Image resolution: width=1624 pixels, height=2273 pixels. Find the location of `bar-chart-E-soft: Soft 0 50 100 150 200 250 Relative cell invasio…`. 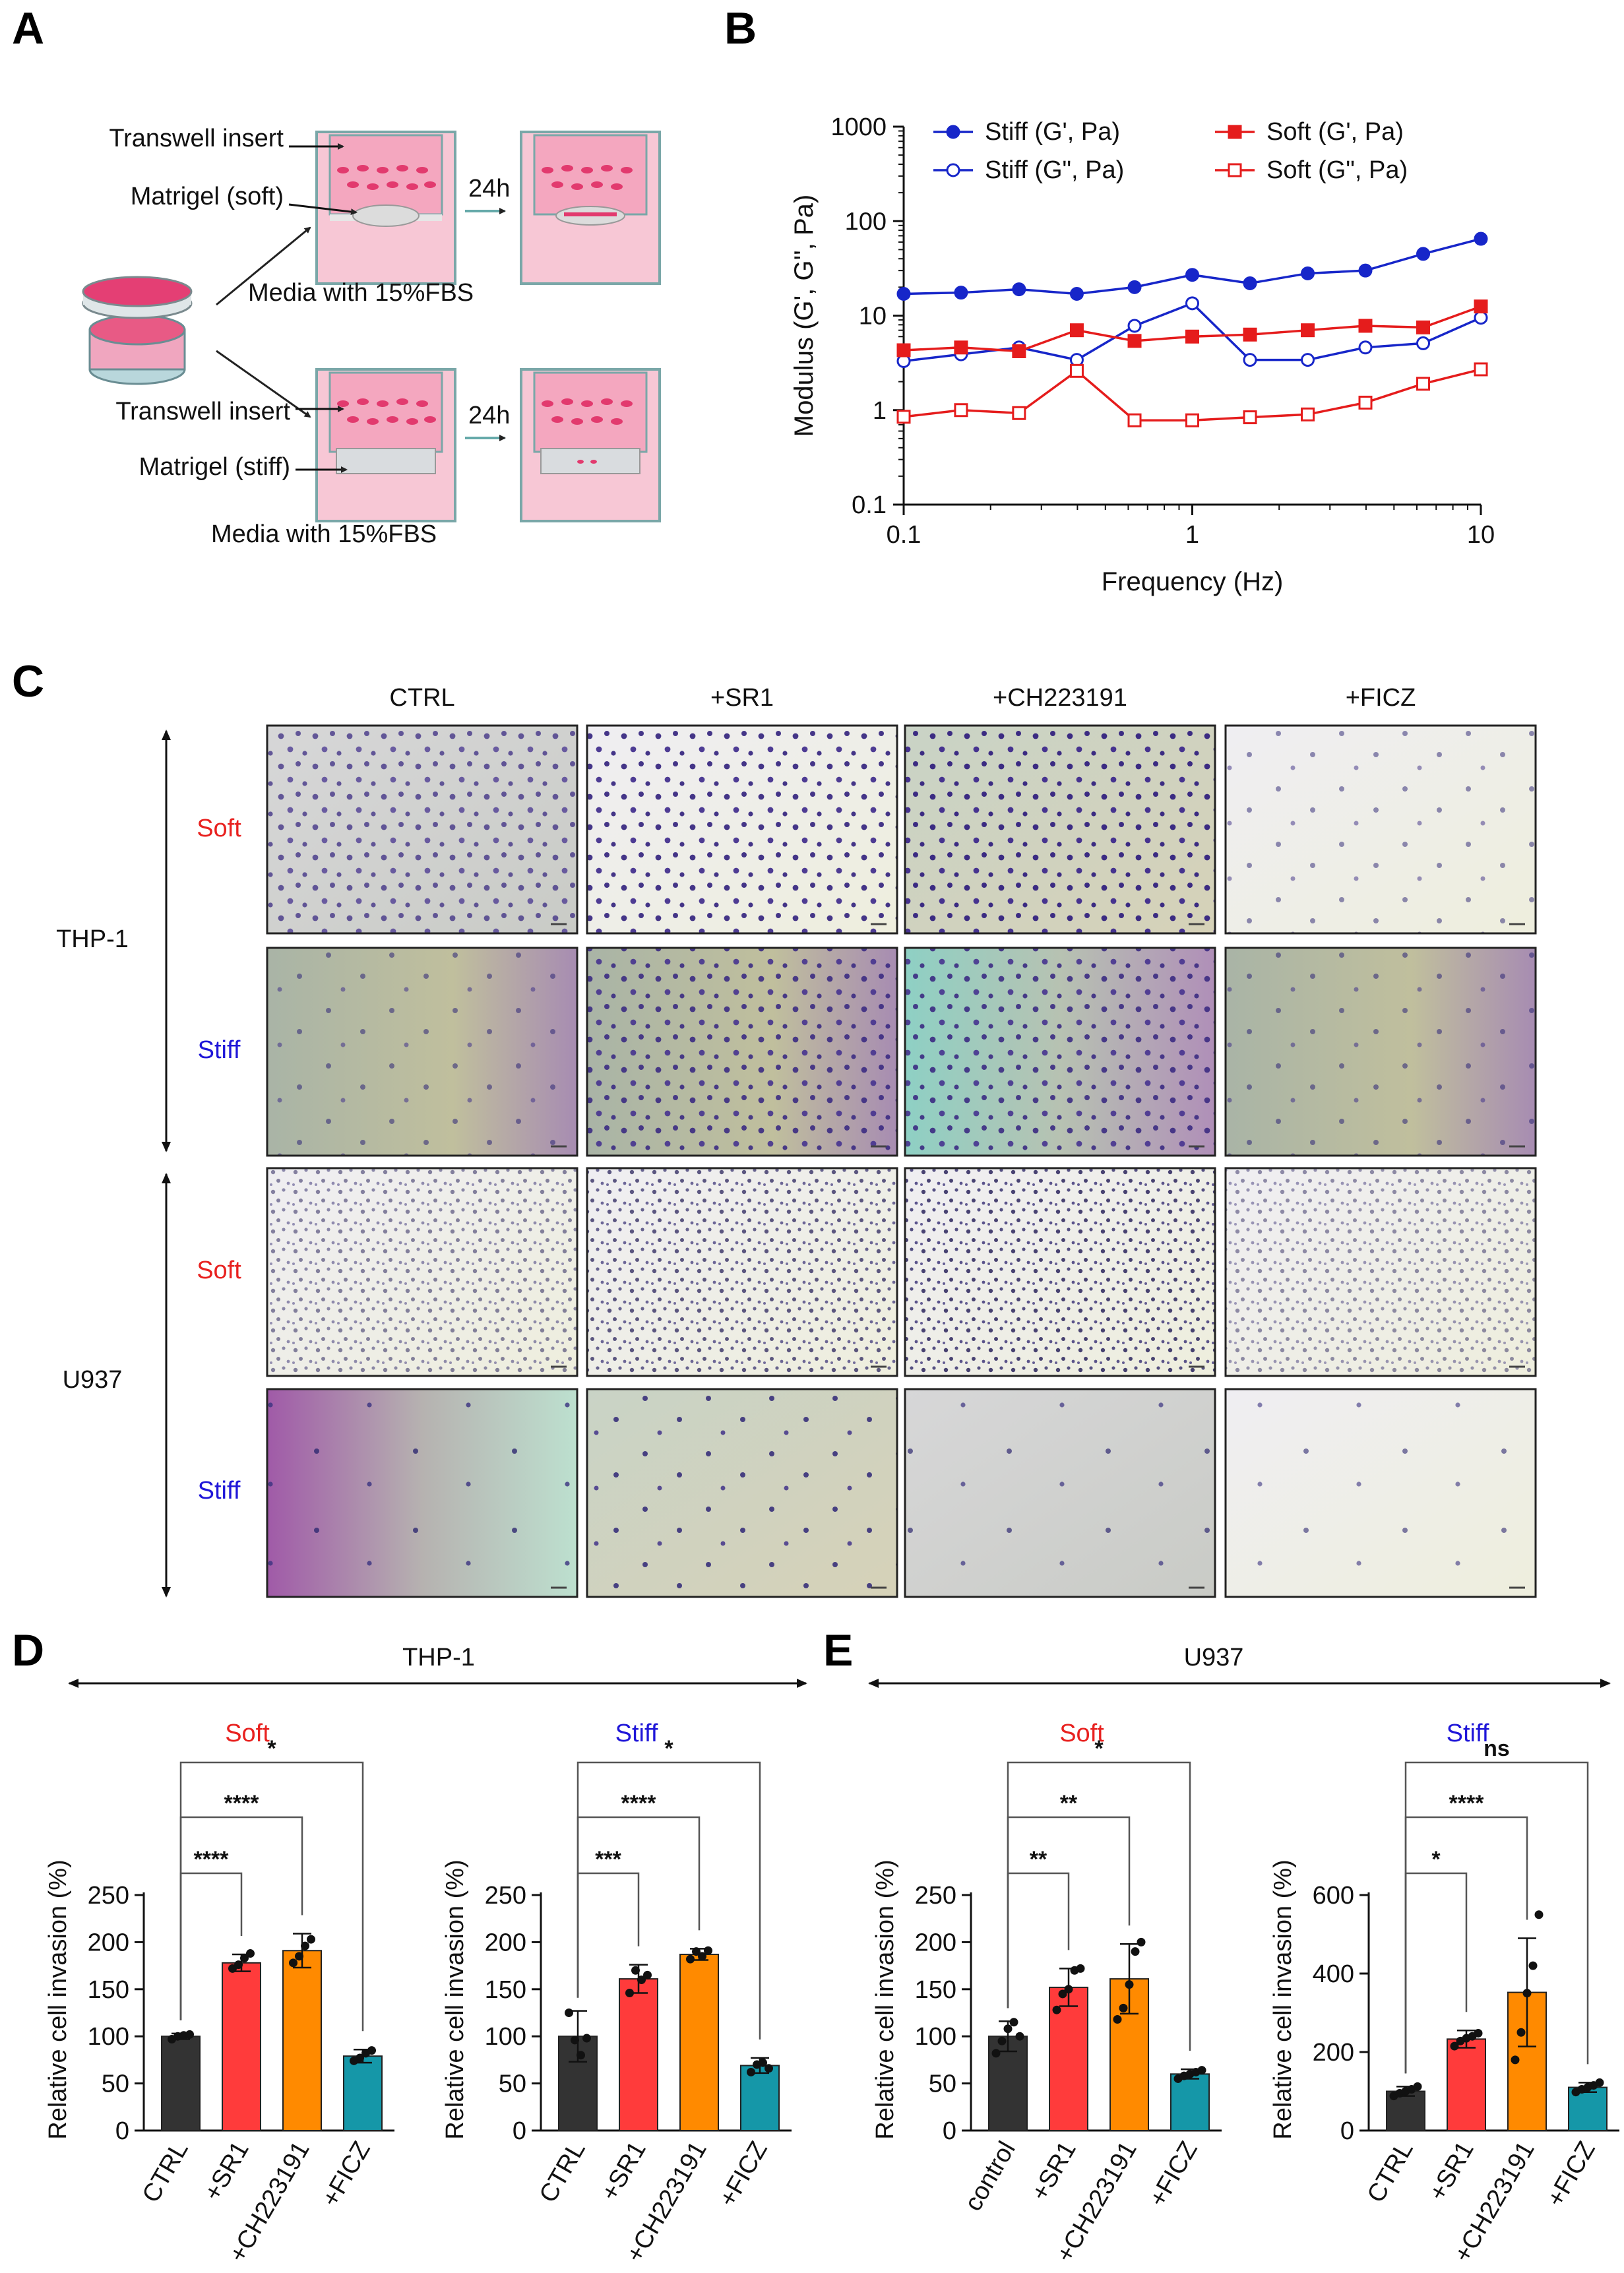

bar-chart-E-soft: Soft 0 50 100 150 200 250 Relative cell invasio… is located at coordinates (1046, 1993).